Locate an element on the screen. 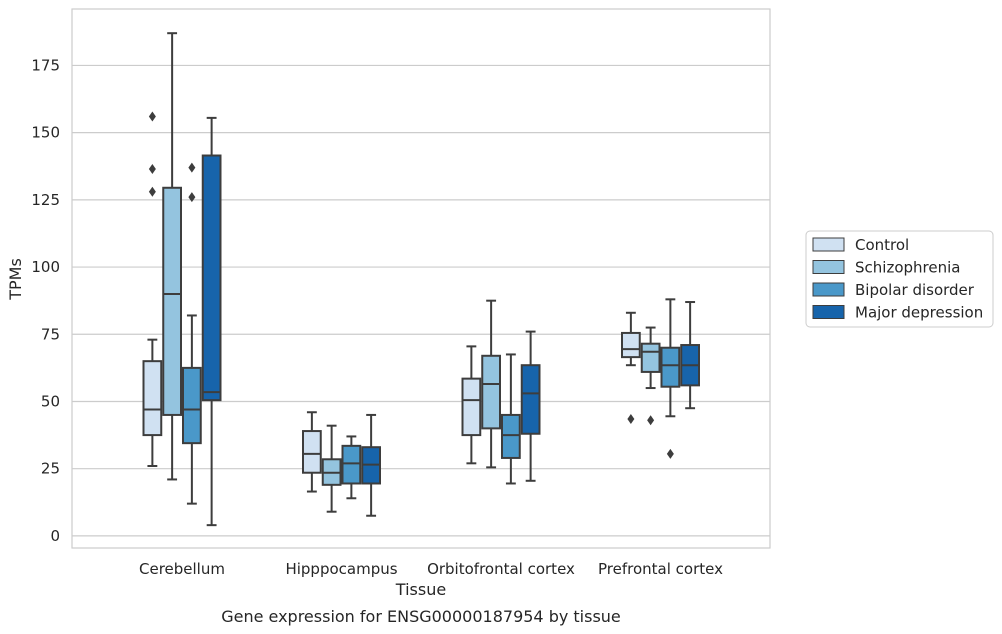 This screenshot has height=634, width=1002. x-tick-label: Cerebellum is located at coordinates (182, 569).